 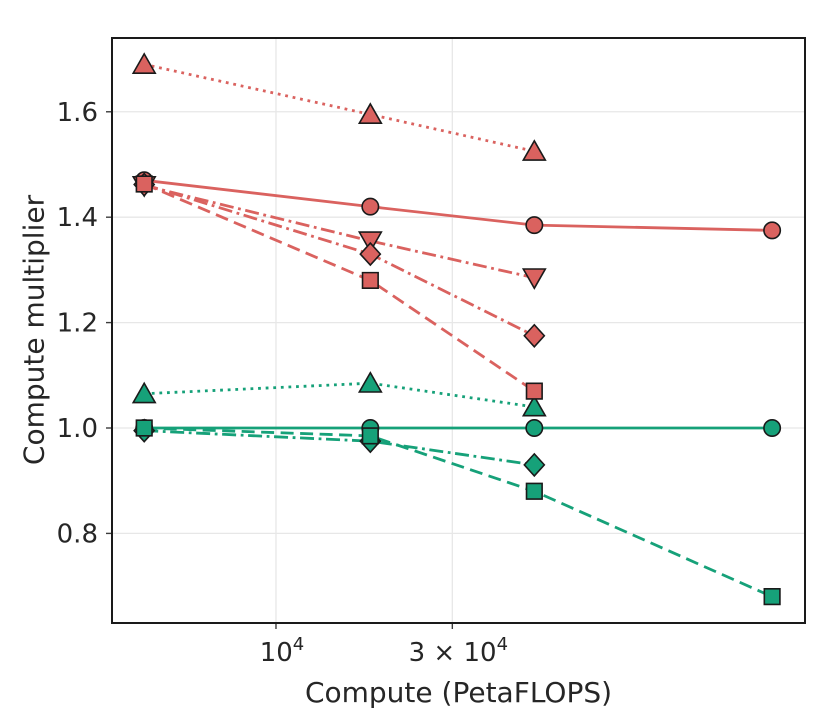 What do you see at coordinates (458, 692) in the screenshot?
I see `x-axis-label: Compute (PetaFLOPS)` at bounding box center [458, 692].